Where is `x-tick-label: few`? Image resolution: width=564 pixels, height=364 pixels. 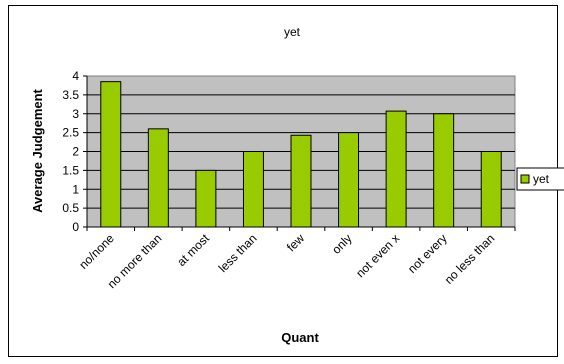 x-tick-label: few is located at coordinates (295, 242).